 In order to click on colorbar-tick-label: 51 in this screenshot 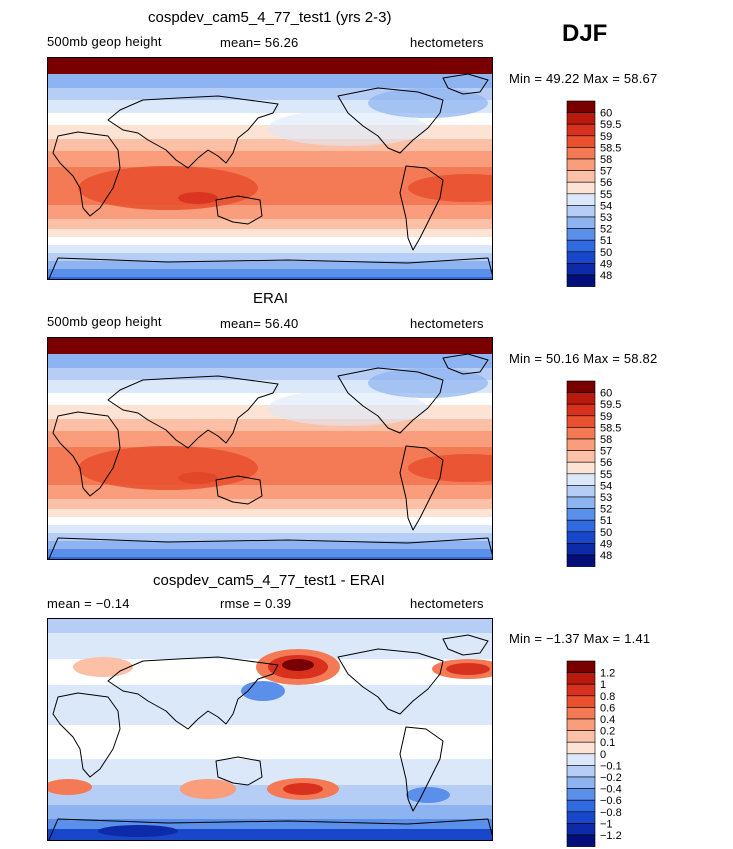, I will do `click(606, 521)`.